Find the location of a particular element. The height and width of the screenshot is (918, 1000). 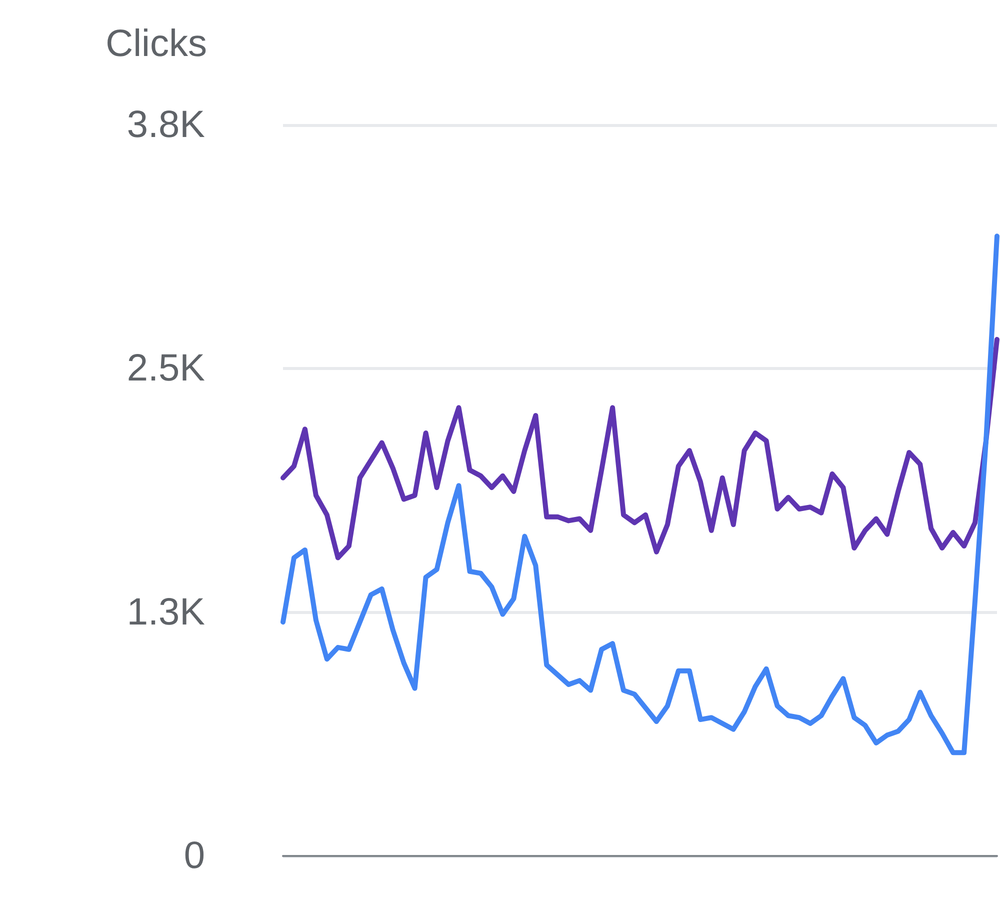

y-axis-title: Clicks is located at coordinates (156, 44).